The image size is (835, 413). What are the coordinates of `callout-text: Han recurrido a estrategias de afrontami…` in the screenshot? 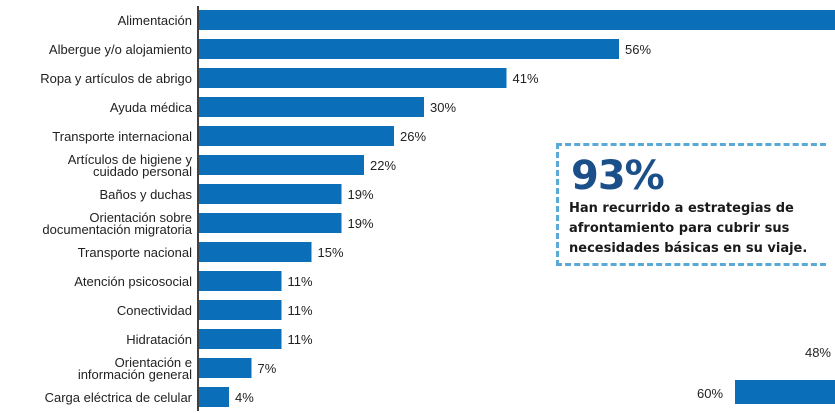 It's located at (688, 228).